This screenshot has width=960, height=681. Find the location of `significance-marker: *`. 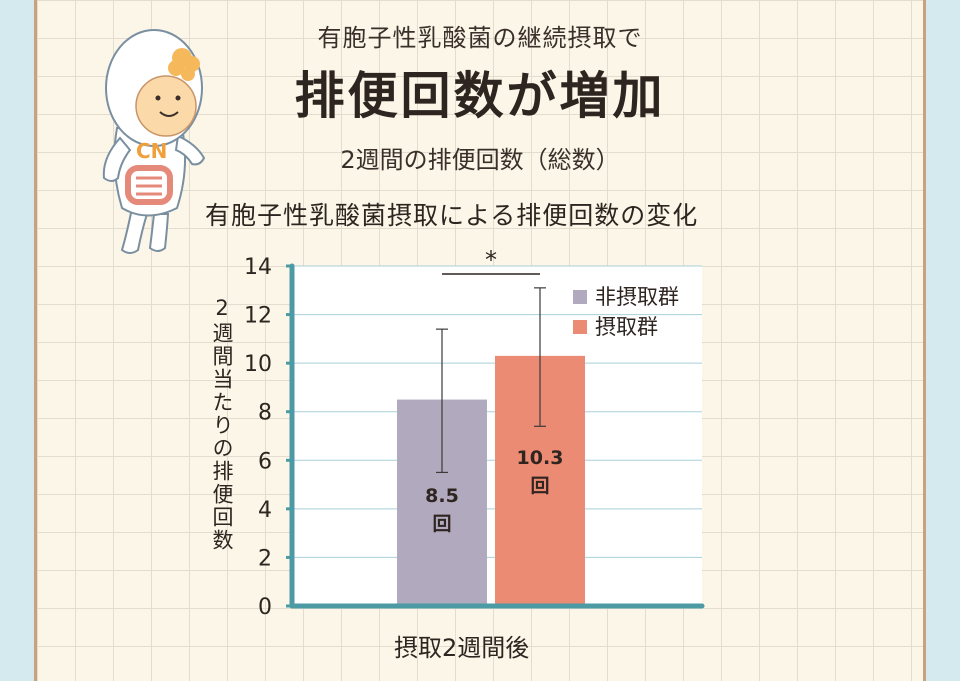

significance-marker: * is located at coordinates (491, 260).